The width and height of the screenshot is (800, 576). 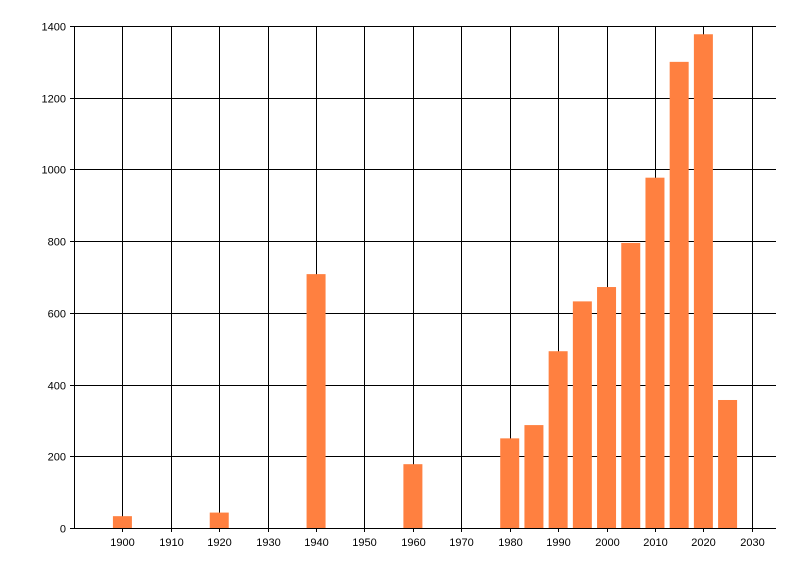 I want to click on x-tick-label: 2010, so click(x=655, y=543).